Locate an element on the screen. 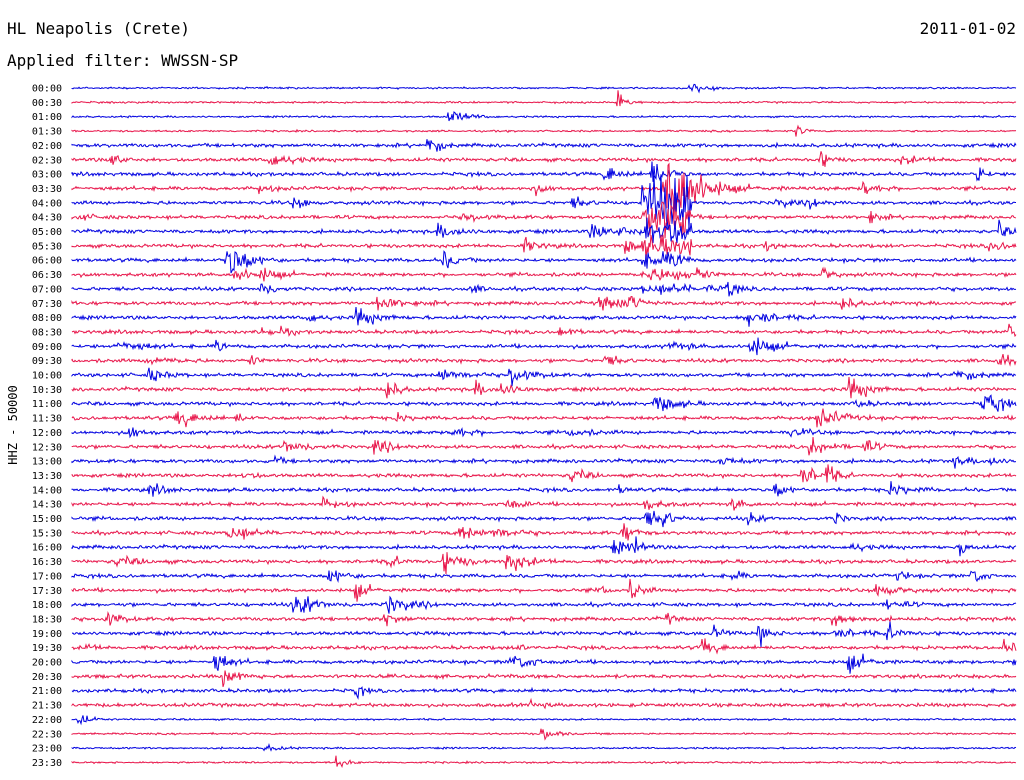 Image resolution: width=1024 pixels, height=780 pixels. trace-21:30 is located at coordinates (544, 703).